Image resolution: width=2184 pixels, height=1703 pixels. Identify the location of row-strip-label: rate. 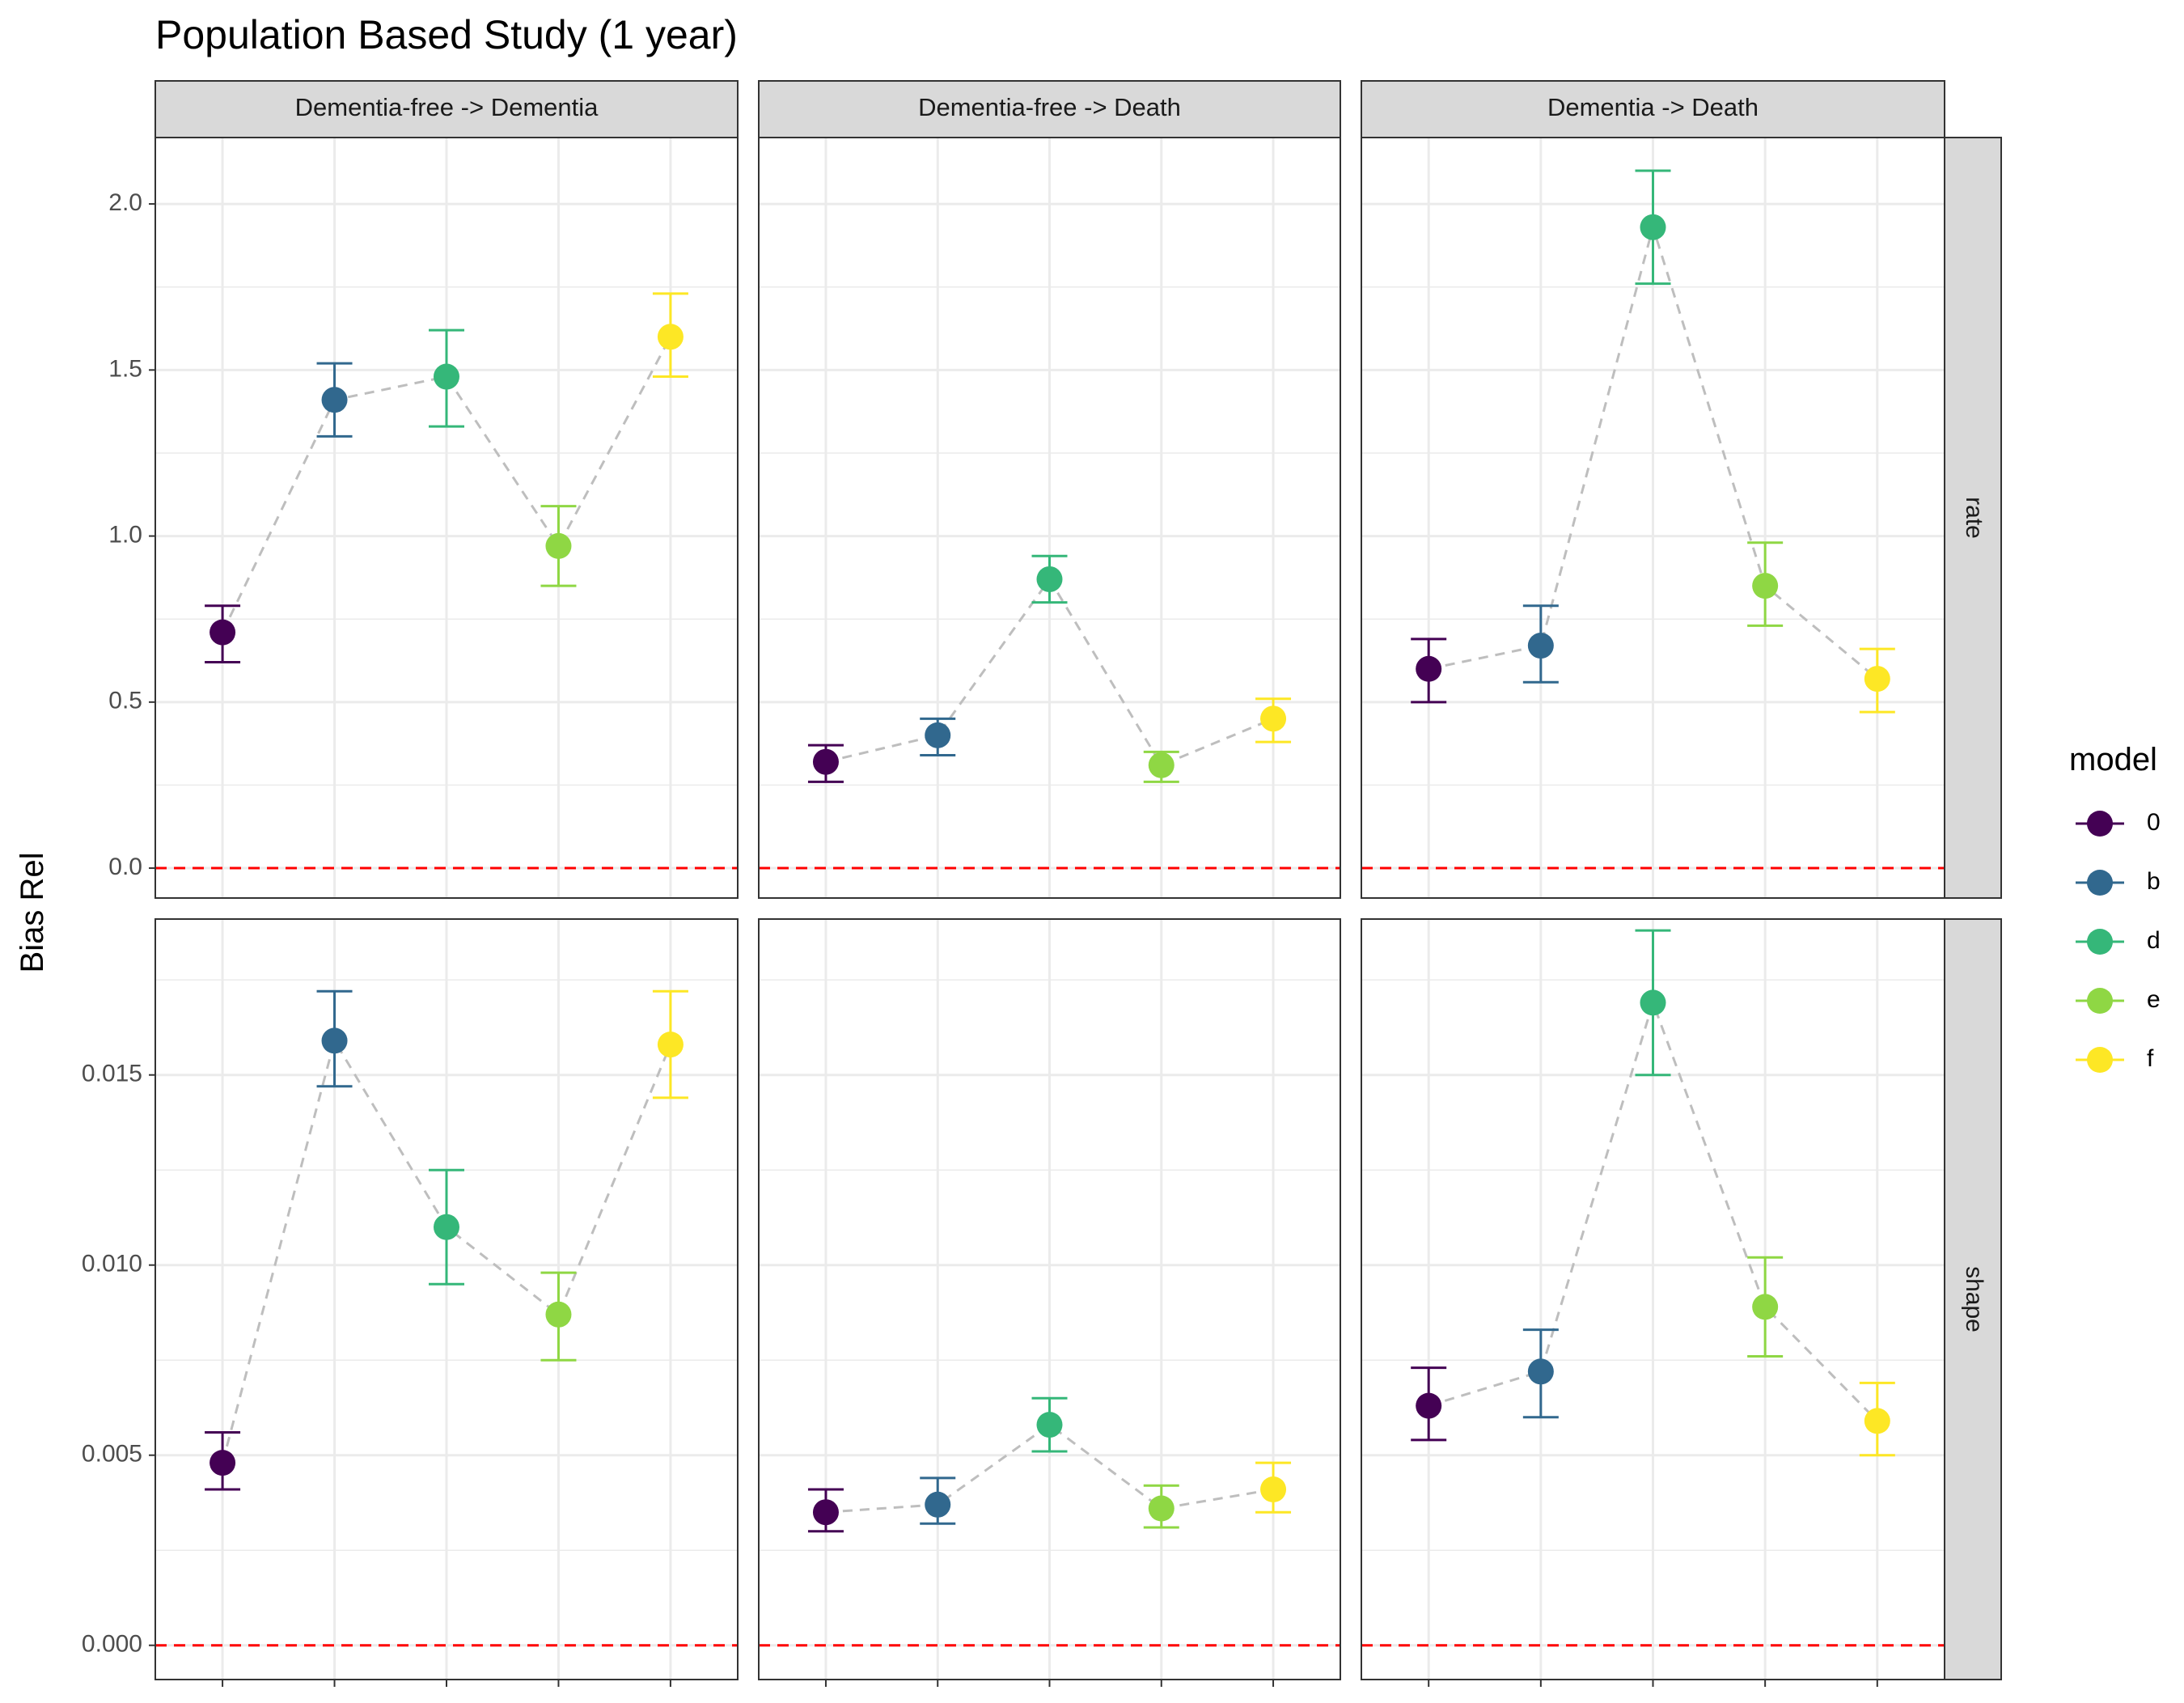
(1974, 518).